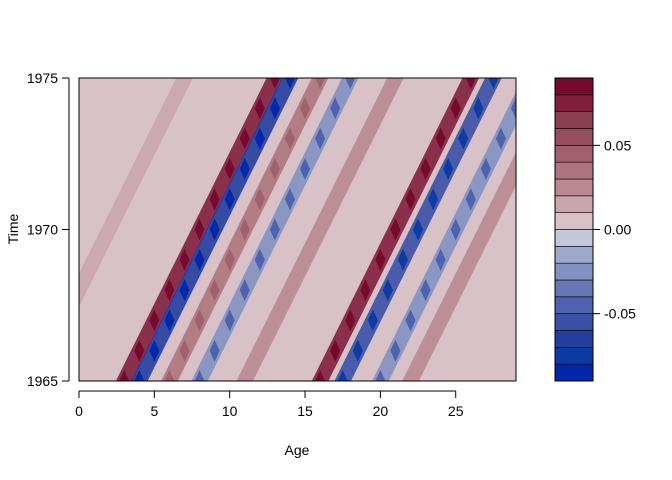 The height and width of the screenshot is (480, 672). Describe the element at coordinates (305, 411) in the screenshot. I see `x-tick-label: 15` at that location.